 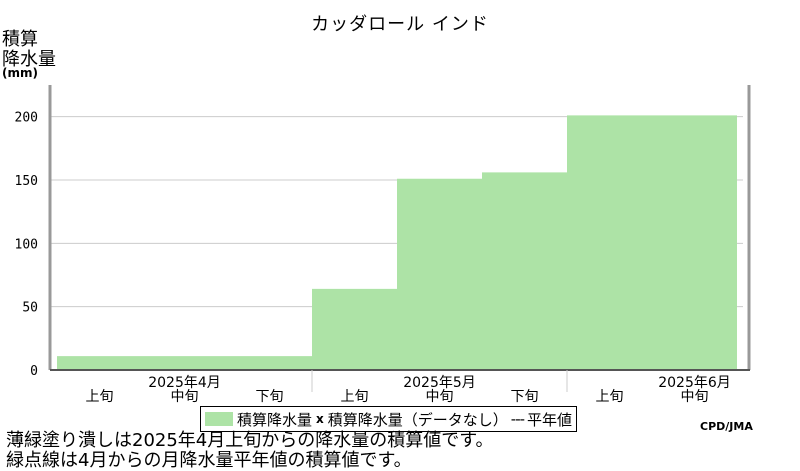 What do you see at coordinates (34, 371) in the screenshot?
I see `y-tick-label-0: 0` at bounding box center [34, 371].